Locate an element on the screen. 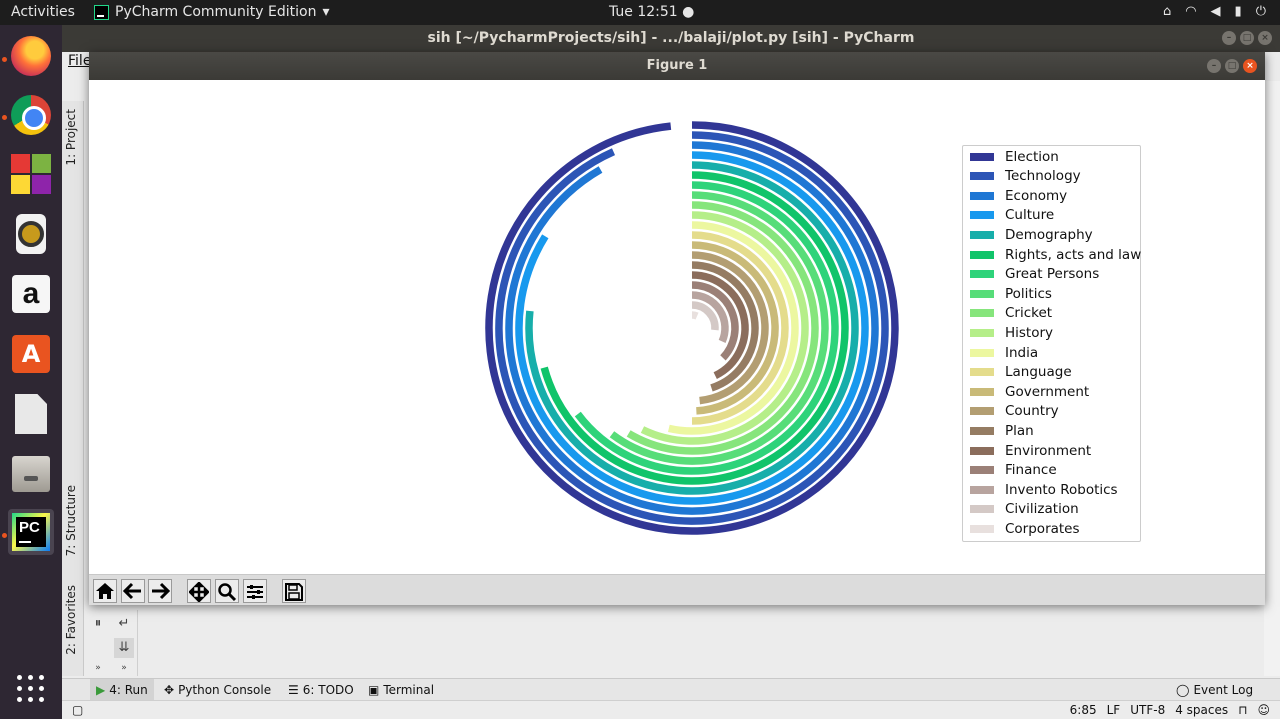 This screenshot has width=1280, height=719. wifi-icon: ◠ is located at coordinates (1191, 11).